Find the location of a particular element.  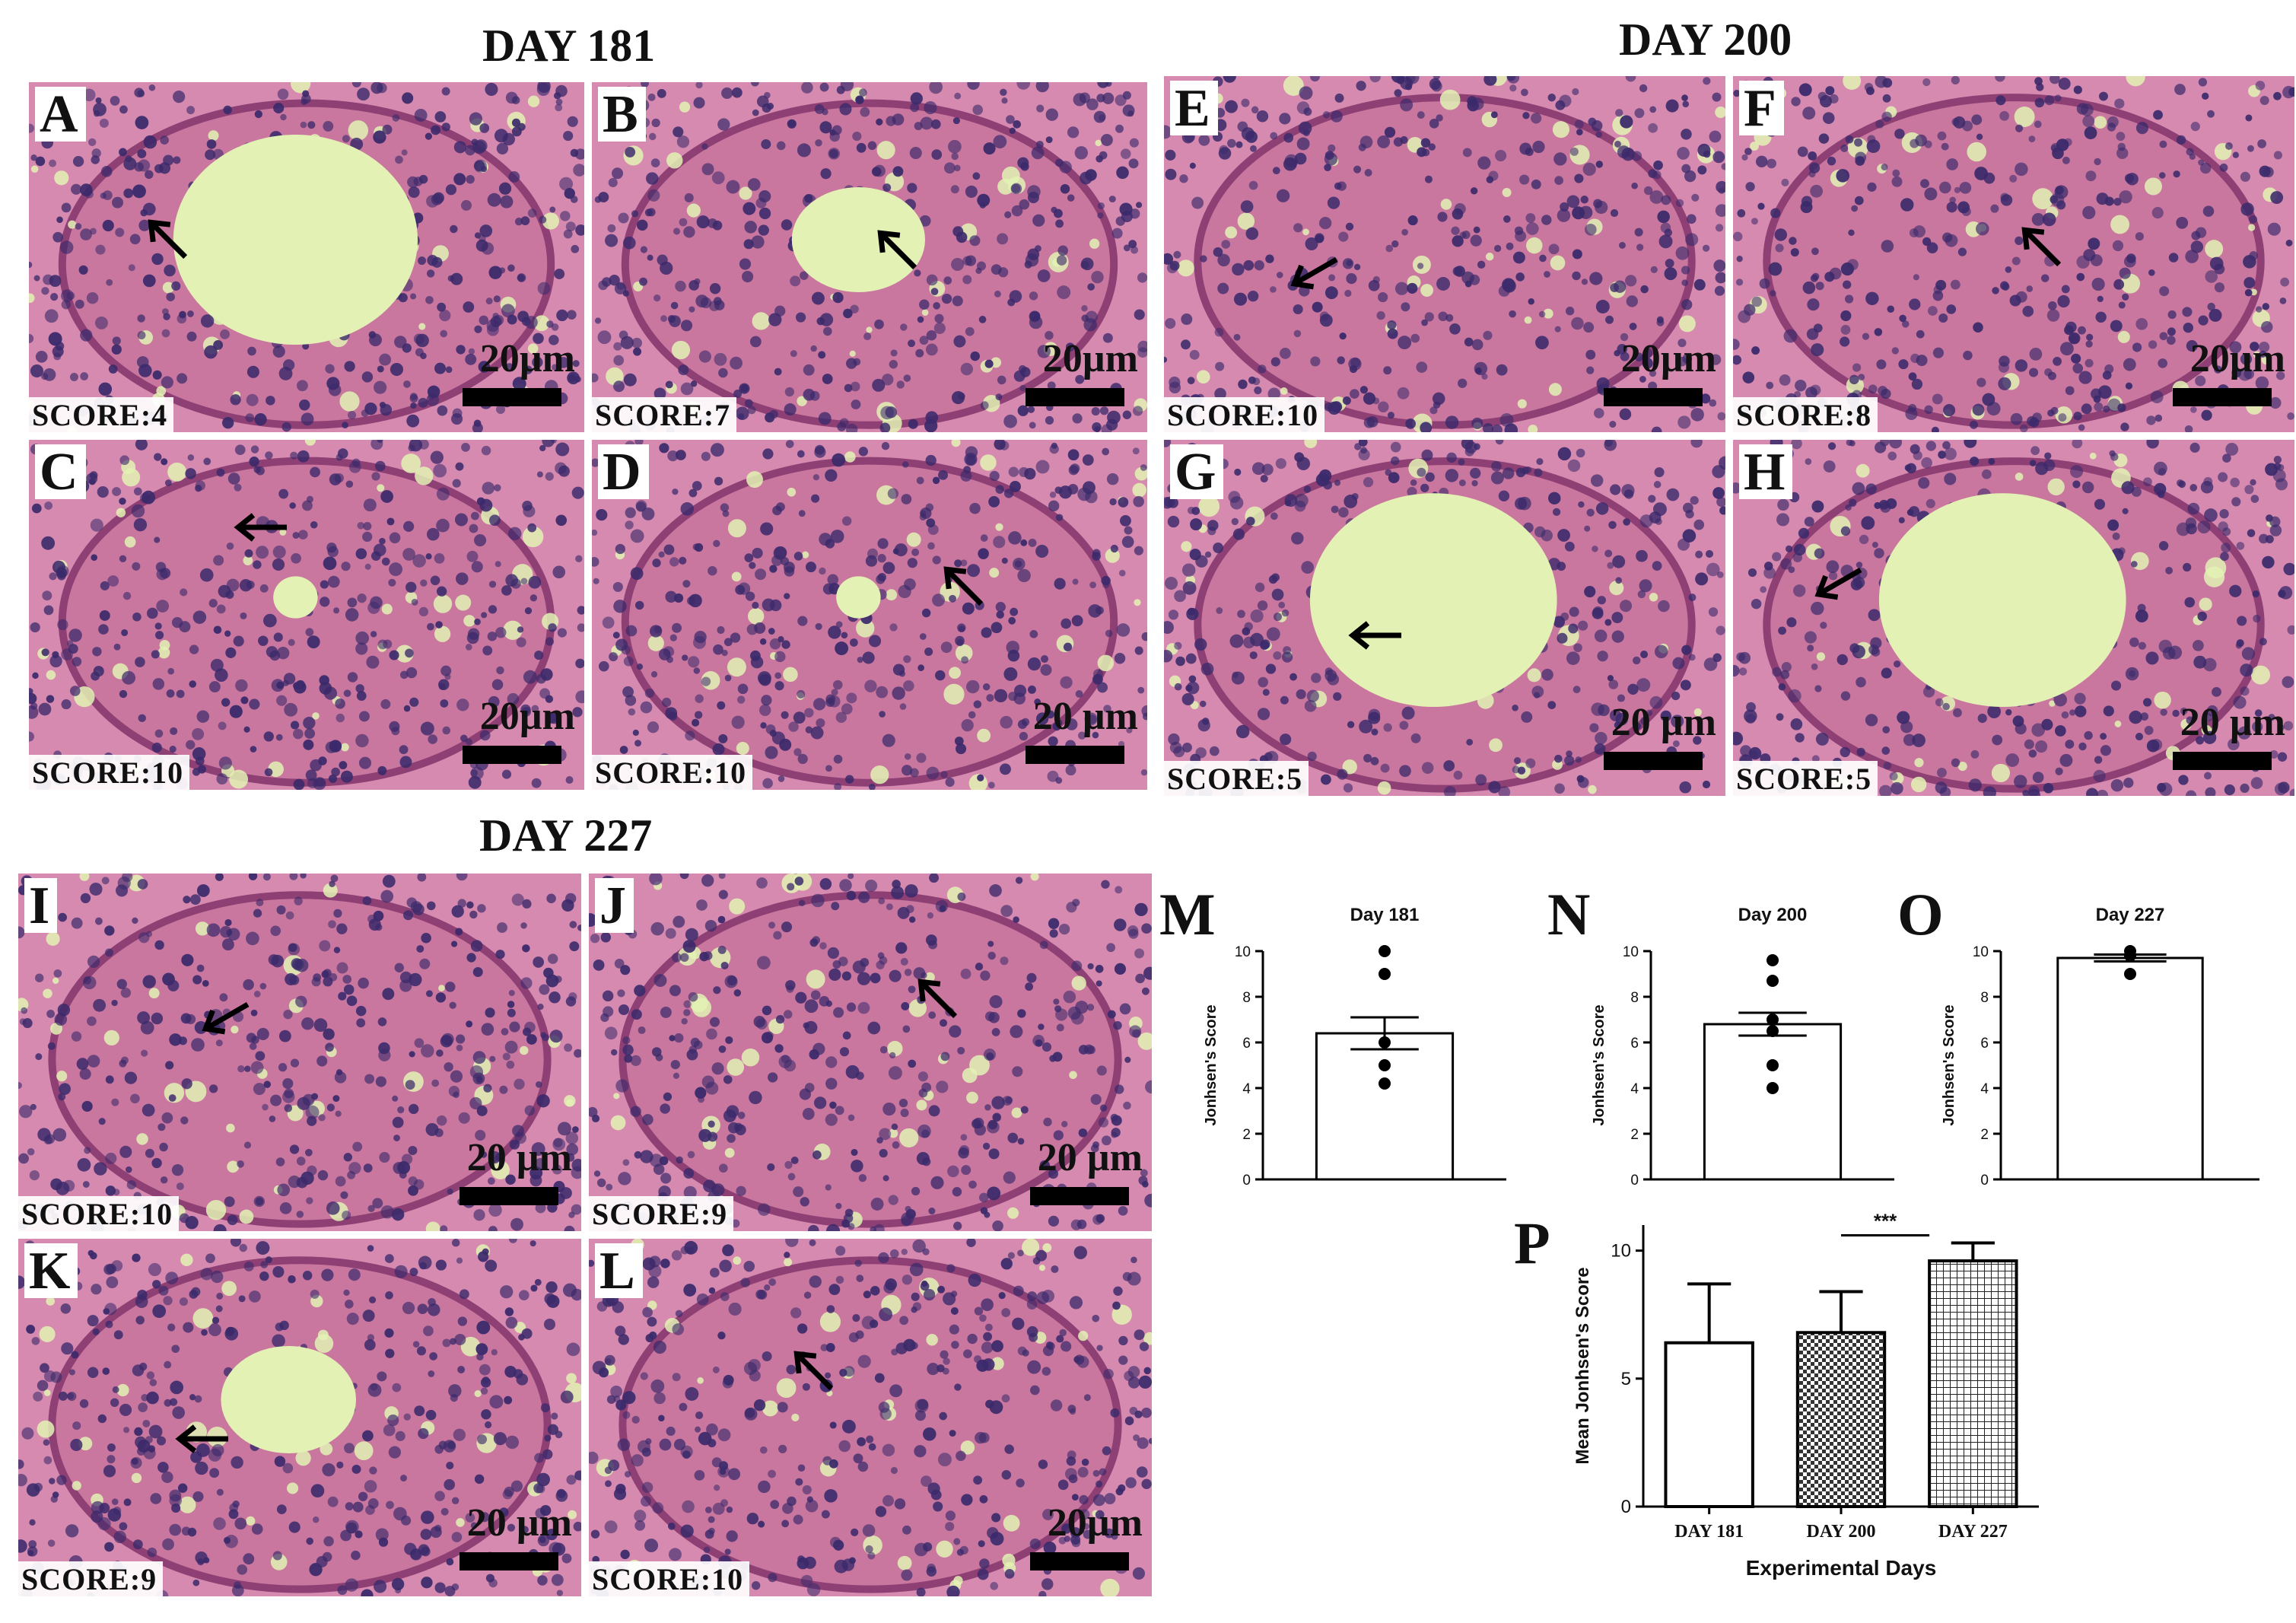

y-tick-label: 5 is located at coordinates (1626, 1379).